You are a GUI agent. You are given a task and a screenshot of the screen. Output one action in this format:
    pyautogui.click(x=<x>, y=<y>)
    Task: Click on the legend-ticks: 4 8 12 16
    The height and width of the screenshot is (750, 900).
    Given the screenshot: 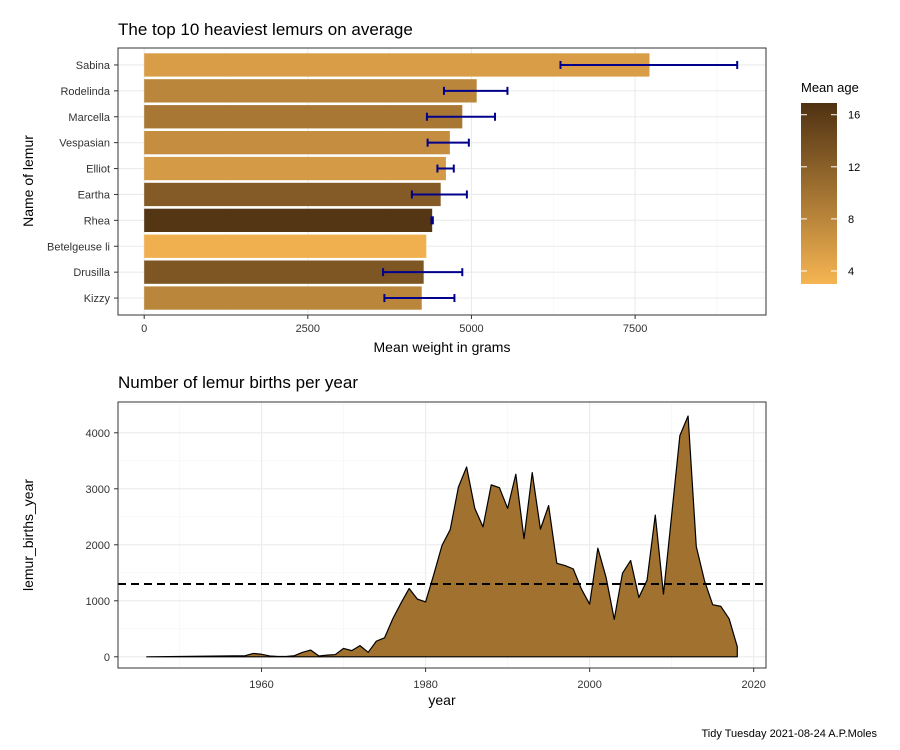 What is the action you would take?
    pyautogui.click(x=830, y=194)
    